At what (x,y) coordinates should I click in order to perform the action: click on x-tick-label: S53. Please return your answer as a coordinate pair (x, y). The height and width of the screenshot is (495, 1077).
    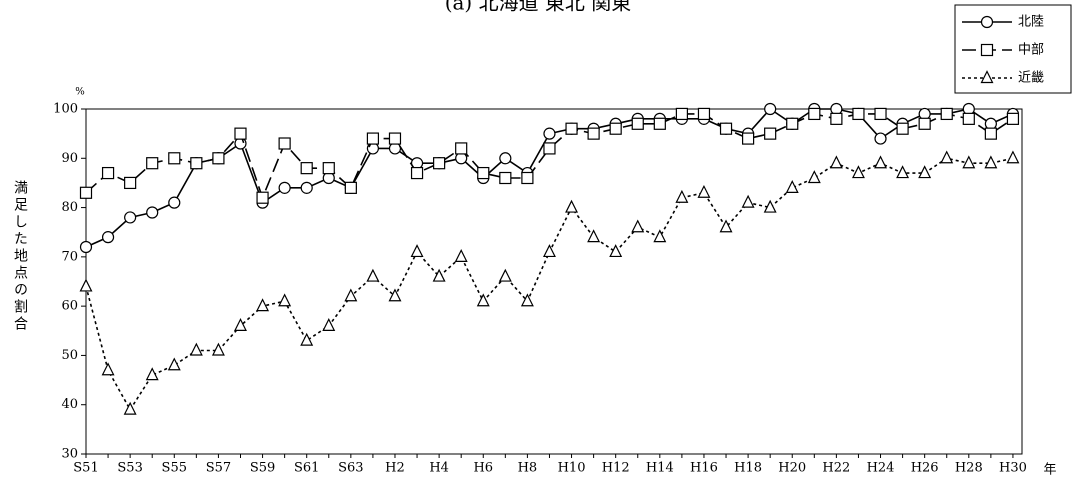
    Looking at the image, I should click on (129, 468).